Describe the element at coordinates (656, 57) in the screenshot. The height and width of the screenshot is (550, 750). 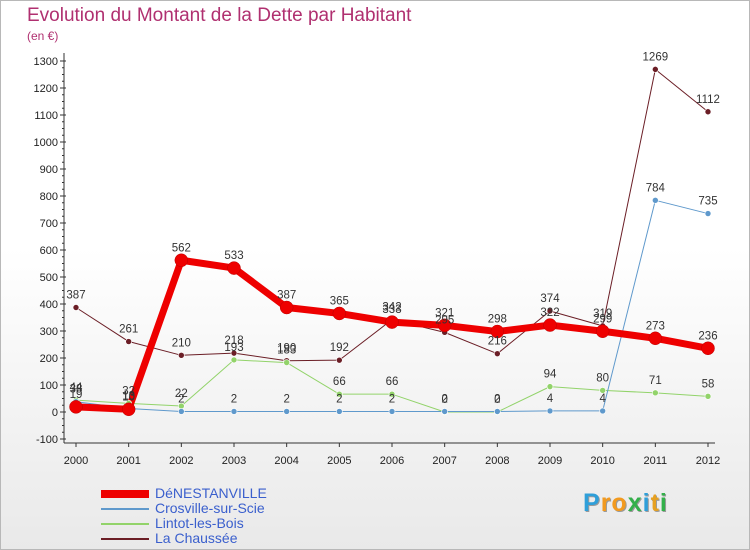
I see `data-label: 1269` at that location.